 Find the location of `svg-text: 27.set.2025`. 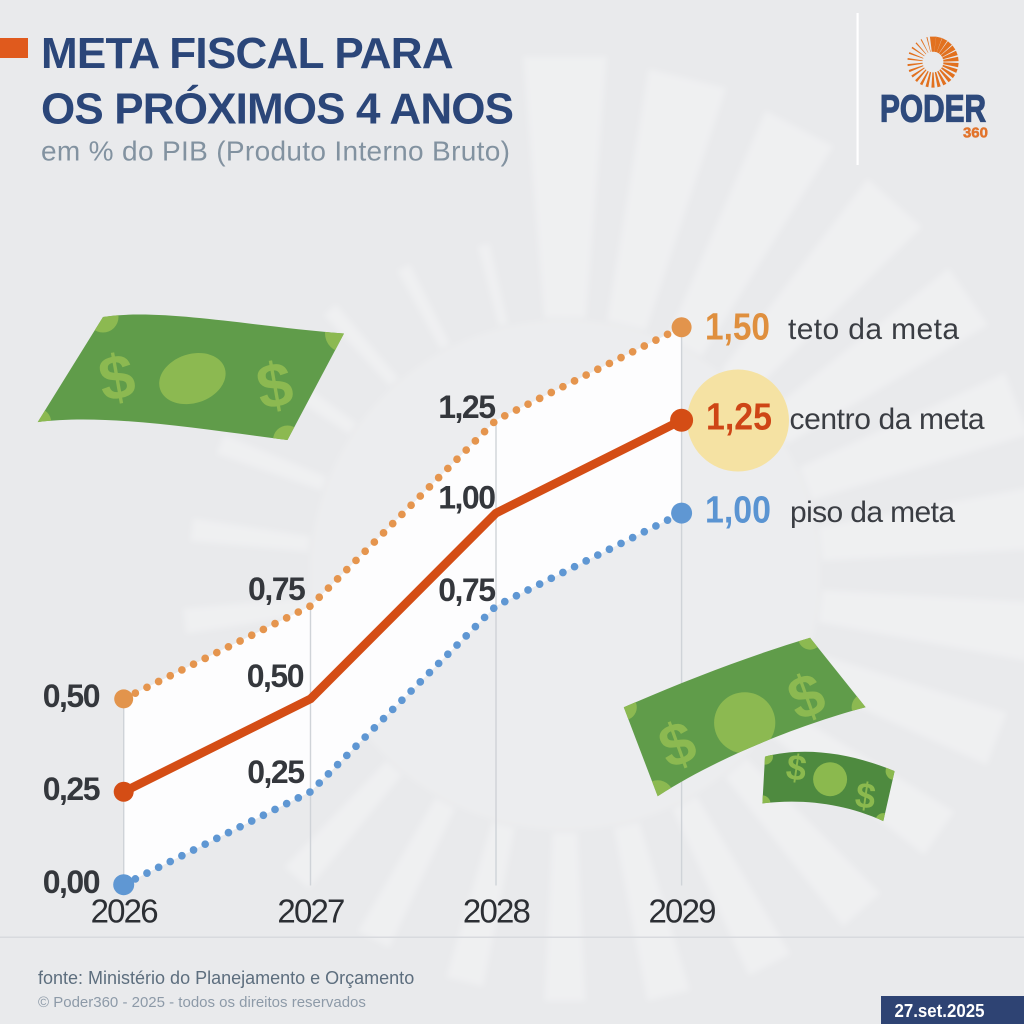

svg-text: 27.set.2025 is located at coordinates (940, 1010).